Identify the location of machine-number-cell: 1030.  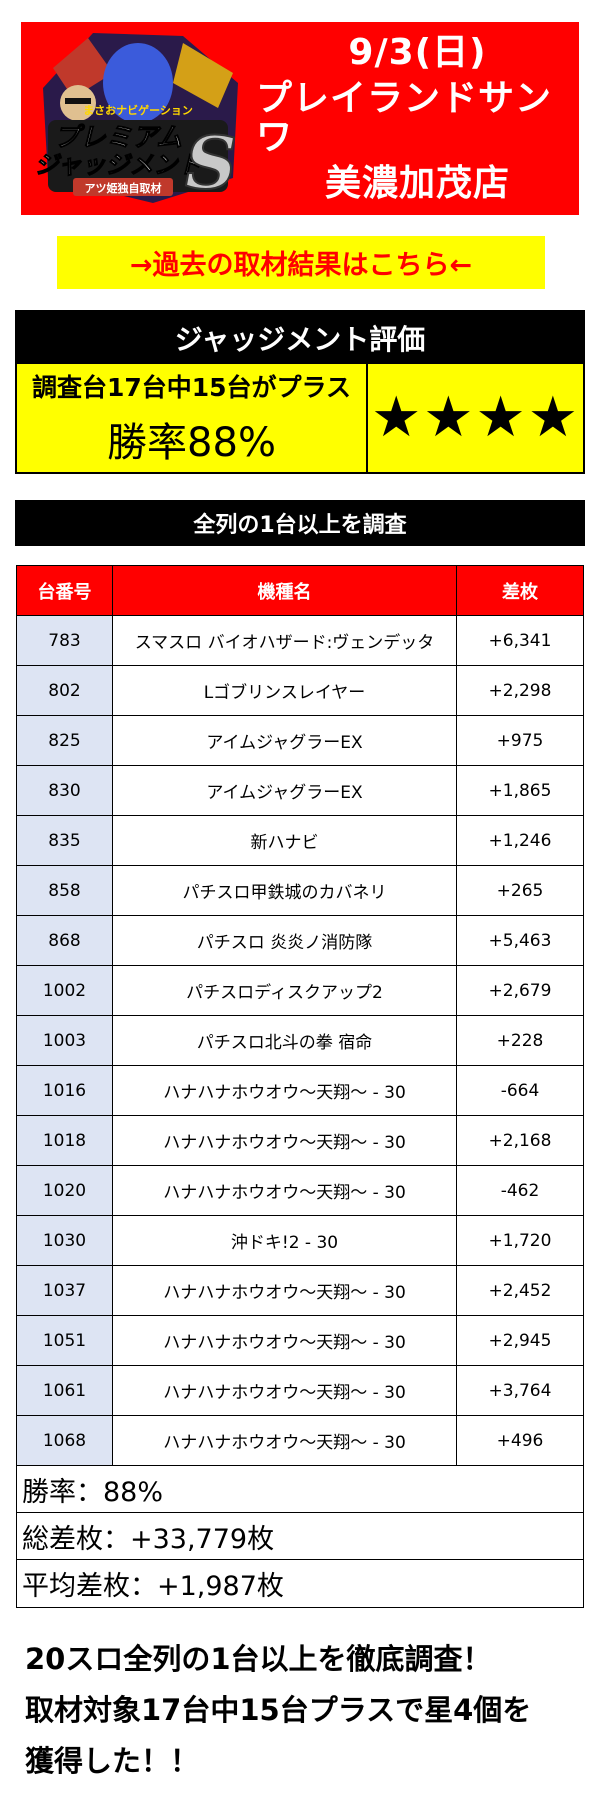
(65, 1240).